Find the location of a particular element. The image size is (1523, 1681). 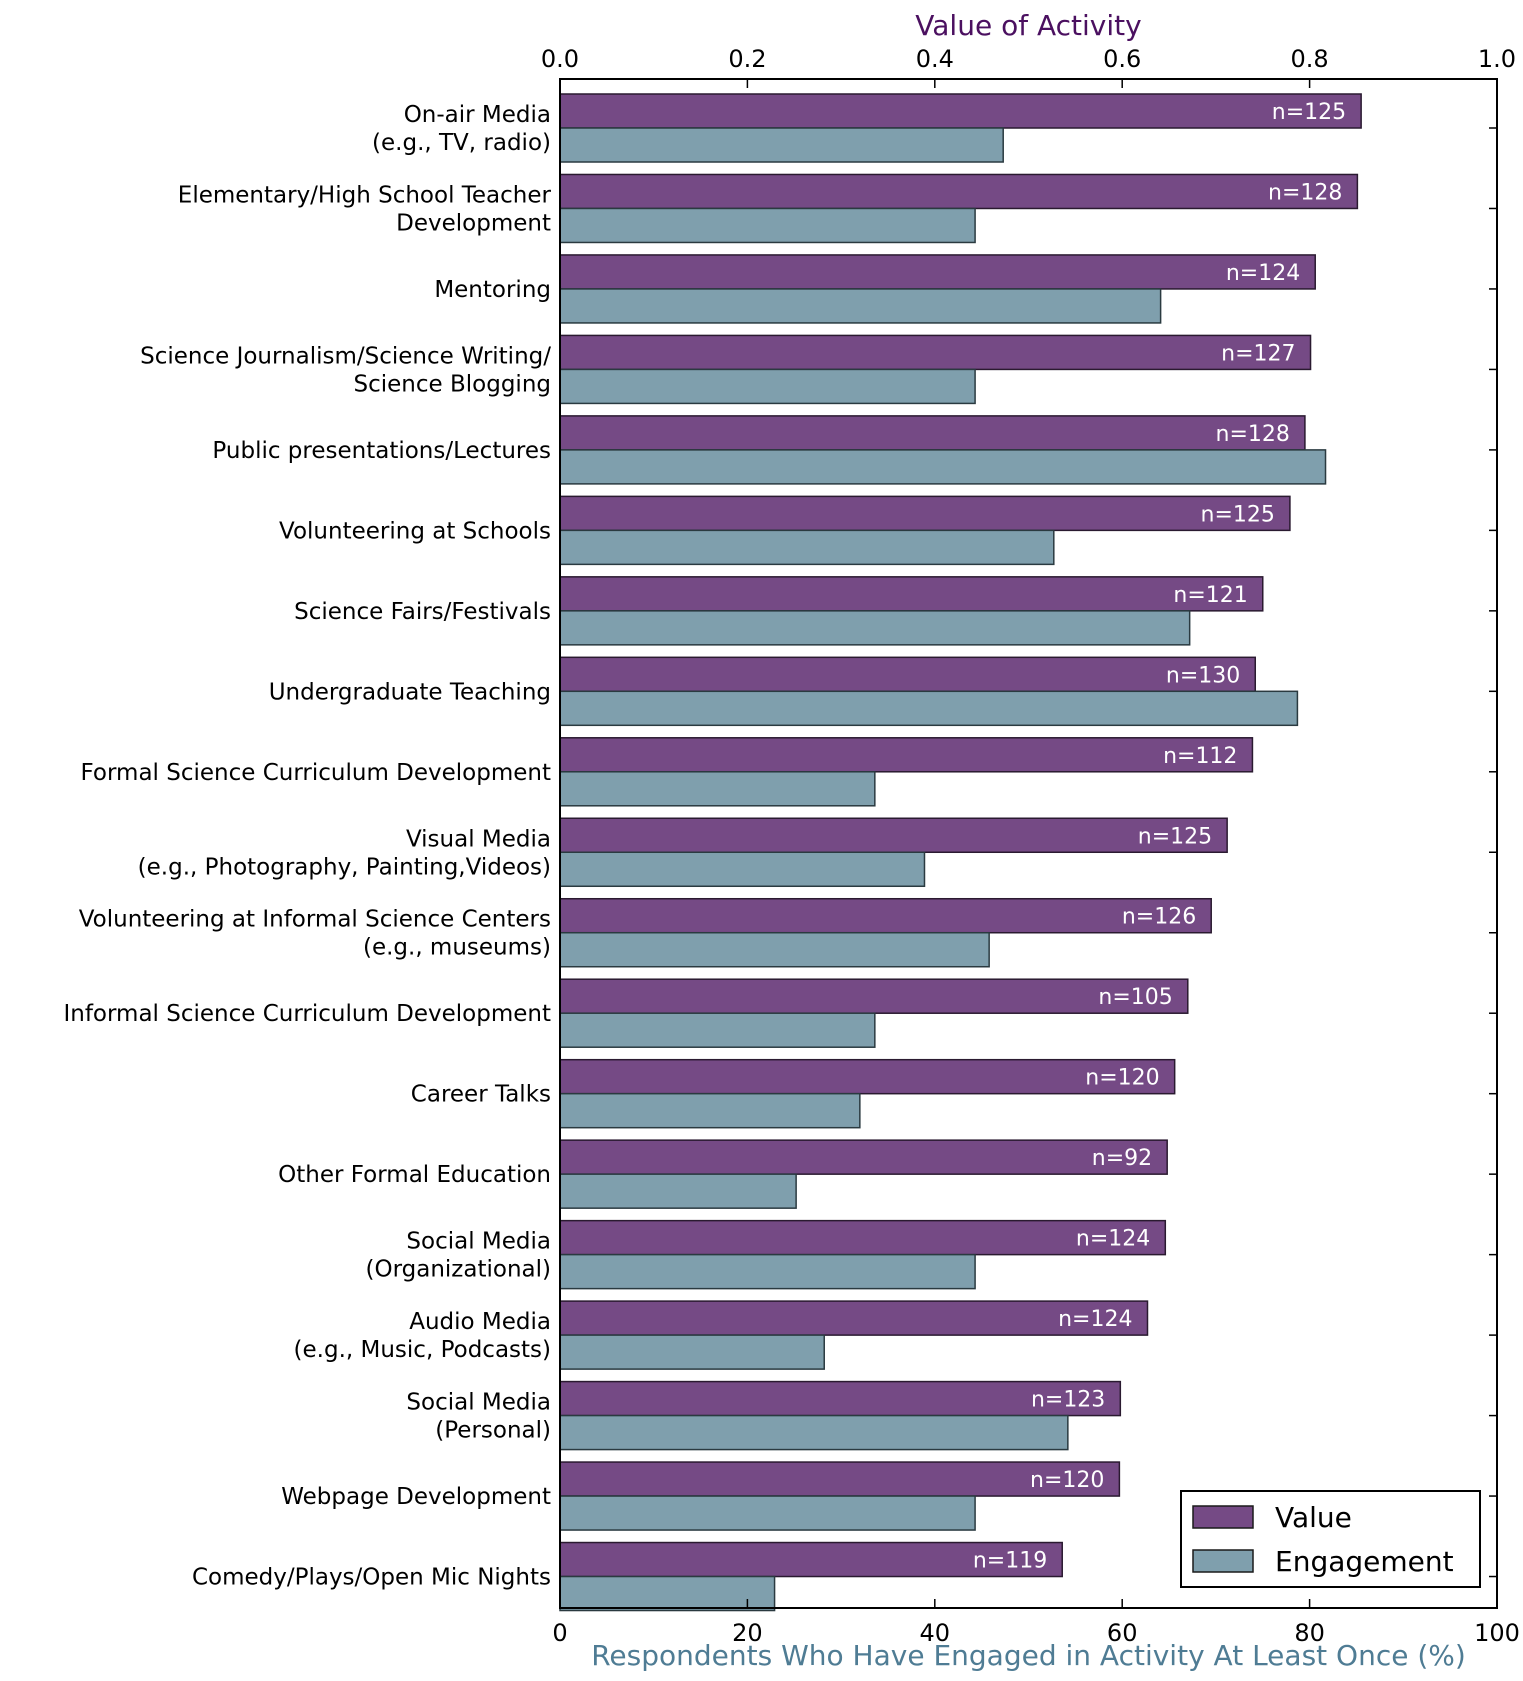

category-label: Volunteering at Informal Science Centers is located at coordinates (315, 920).